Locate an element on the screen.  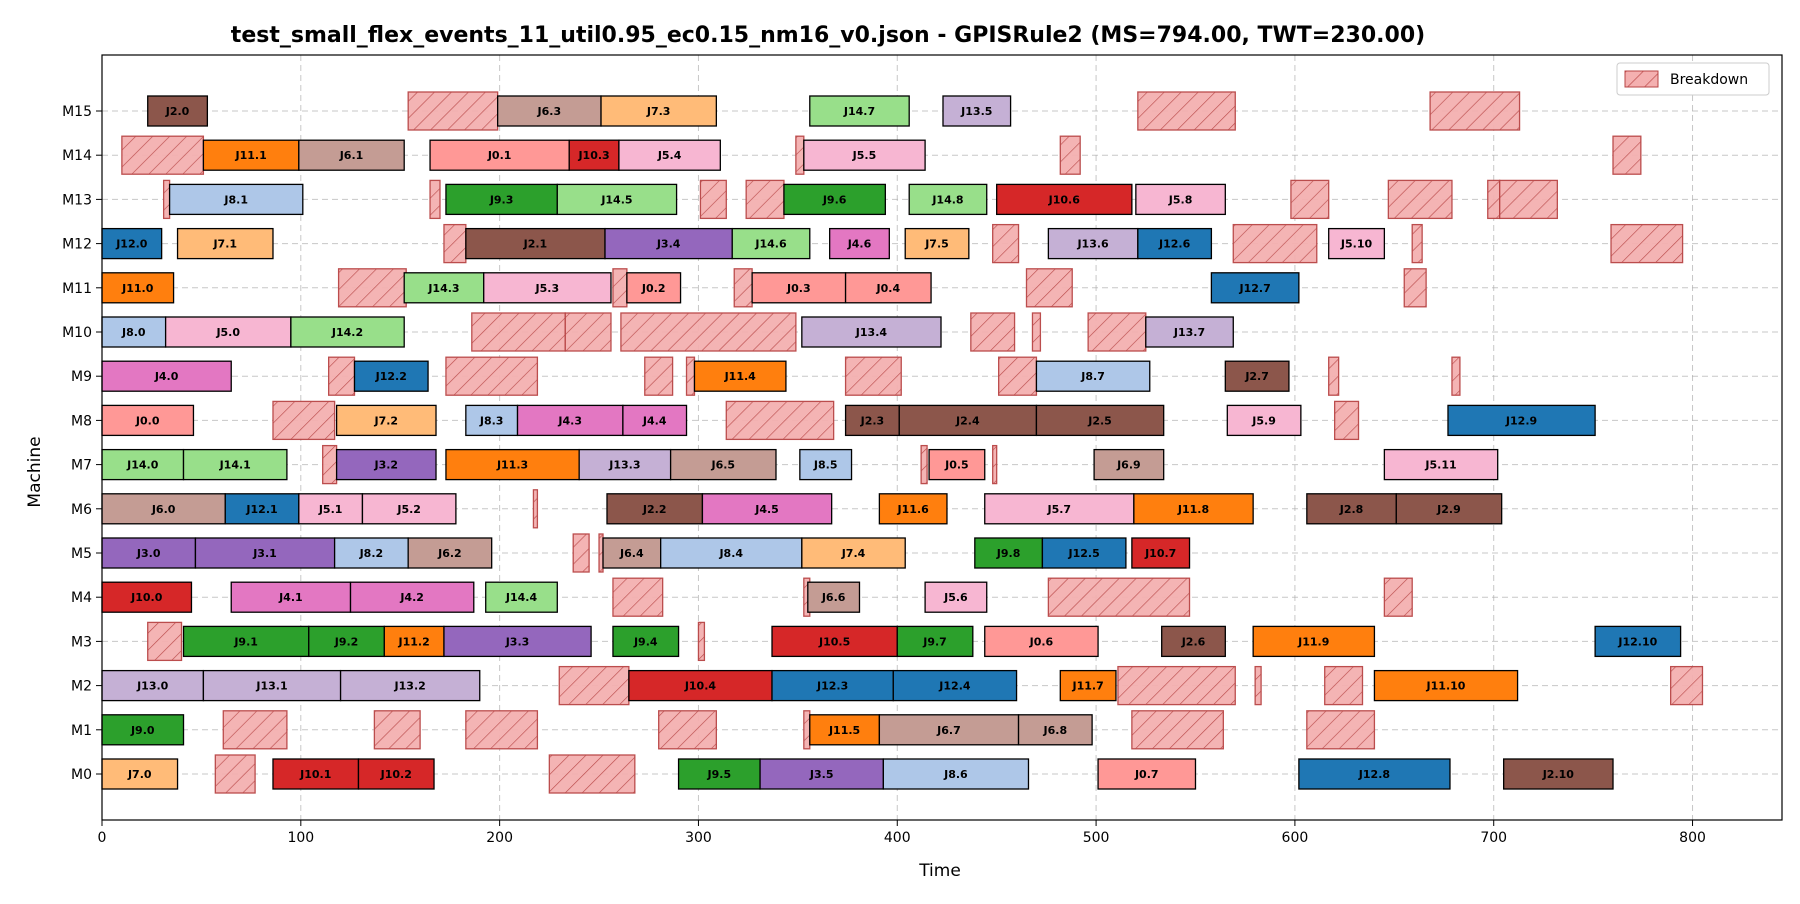
operation-label: J10.1 is located at coordinates (315, 774).